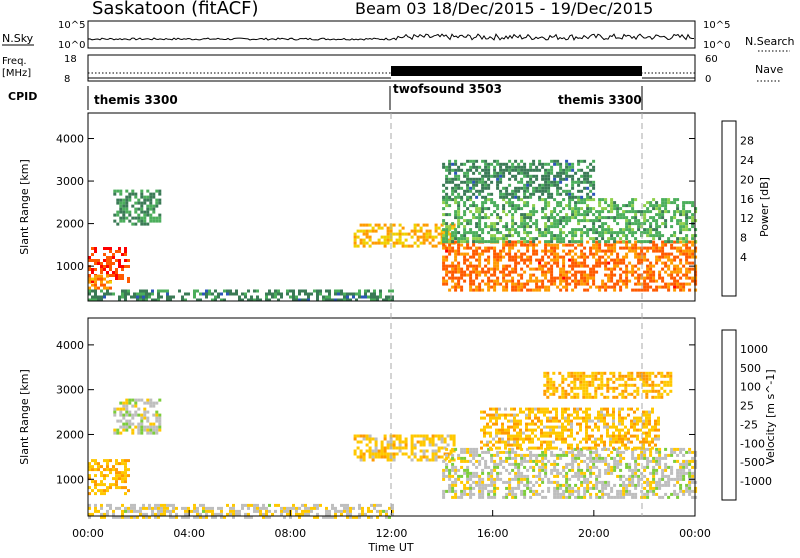  What do you see at coordinates (160, 400) in the screenshot?
I see `vel-region-1-cell` at bounding box center [160, 400].